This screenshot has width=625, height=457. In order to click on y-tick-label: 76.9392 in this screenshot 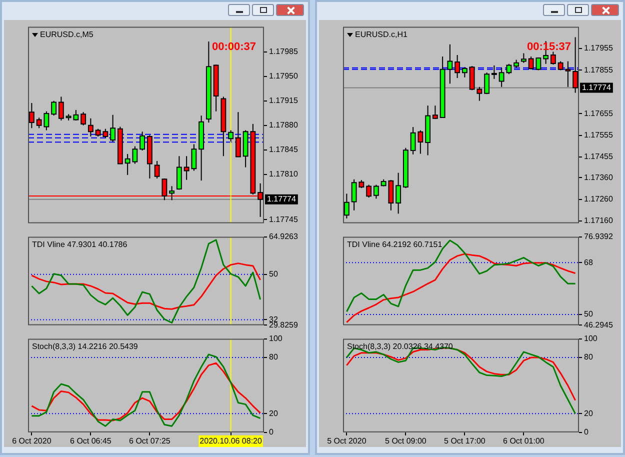, I will do `click(599, 237)`.